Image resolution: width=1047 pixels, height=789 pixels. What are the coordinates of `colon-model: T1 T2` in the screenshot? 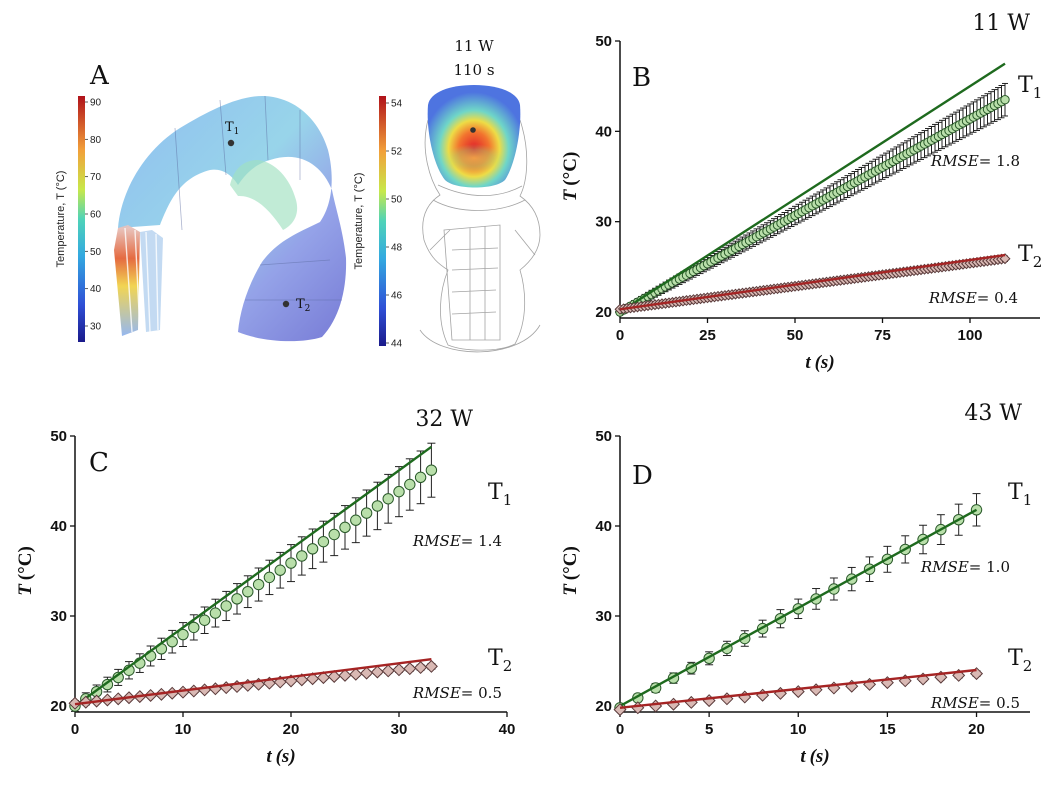 It's located at (230, 218).